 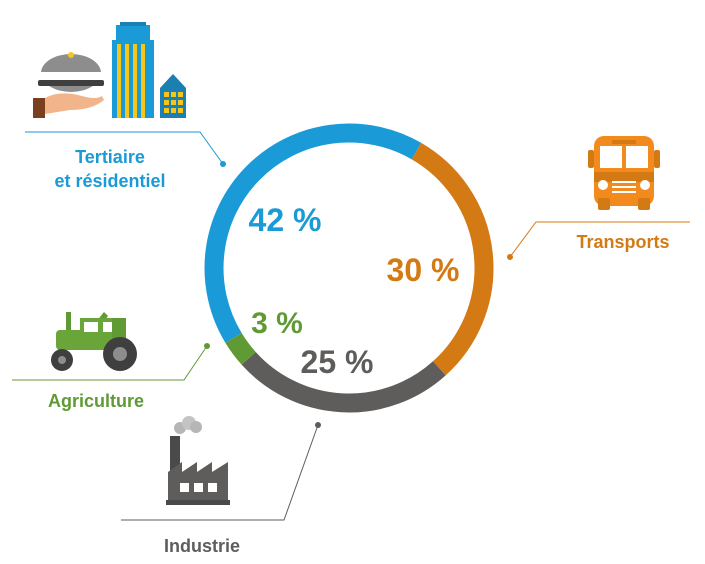 What do you see at coordinates (337, 362) in the screenshot?
I see `value-label-industrie: 25 %` at bounding box center [337, 362].